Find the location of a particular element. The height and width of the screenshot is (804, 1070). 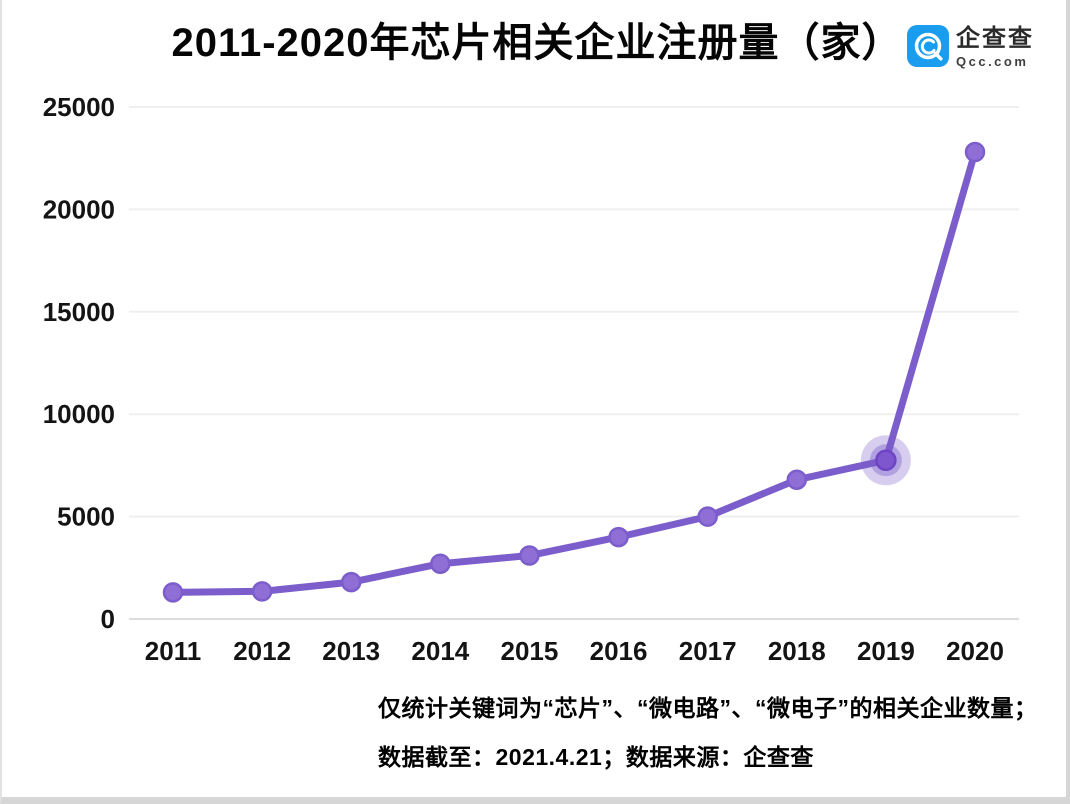

footnote-line-2: 数据截至：2021.4.21；数据来源：企查查 is located at coordinates (596, 757).